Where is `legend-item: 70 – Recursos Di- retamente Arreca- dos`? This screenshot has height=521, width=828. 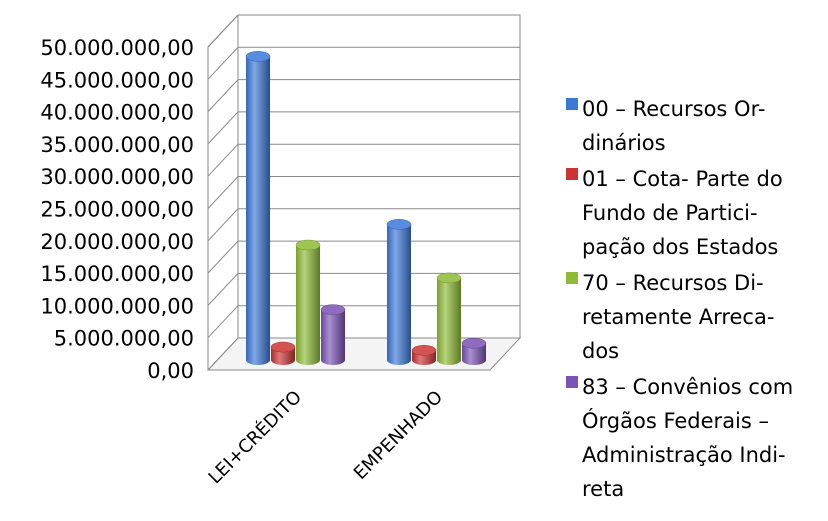
legend-item: 70 – Recursos Di- retamente Arreca- dos is located at coordinates (697, 317).